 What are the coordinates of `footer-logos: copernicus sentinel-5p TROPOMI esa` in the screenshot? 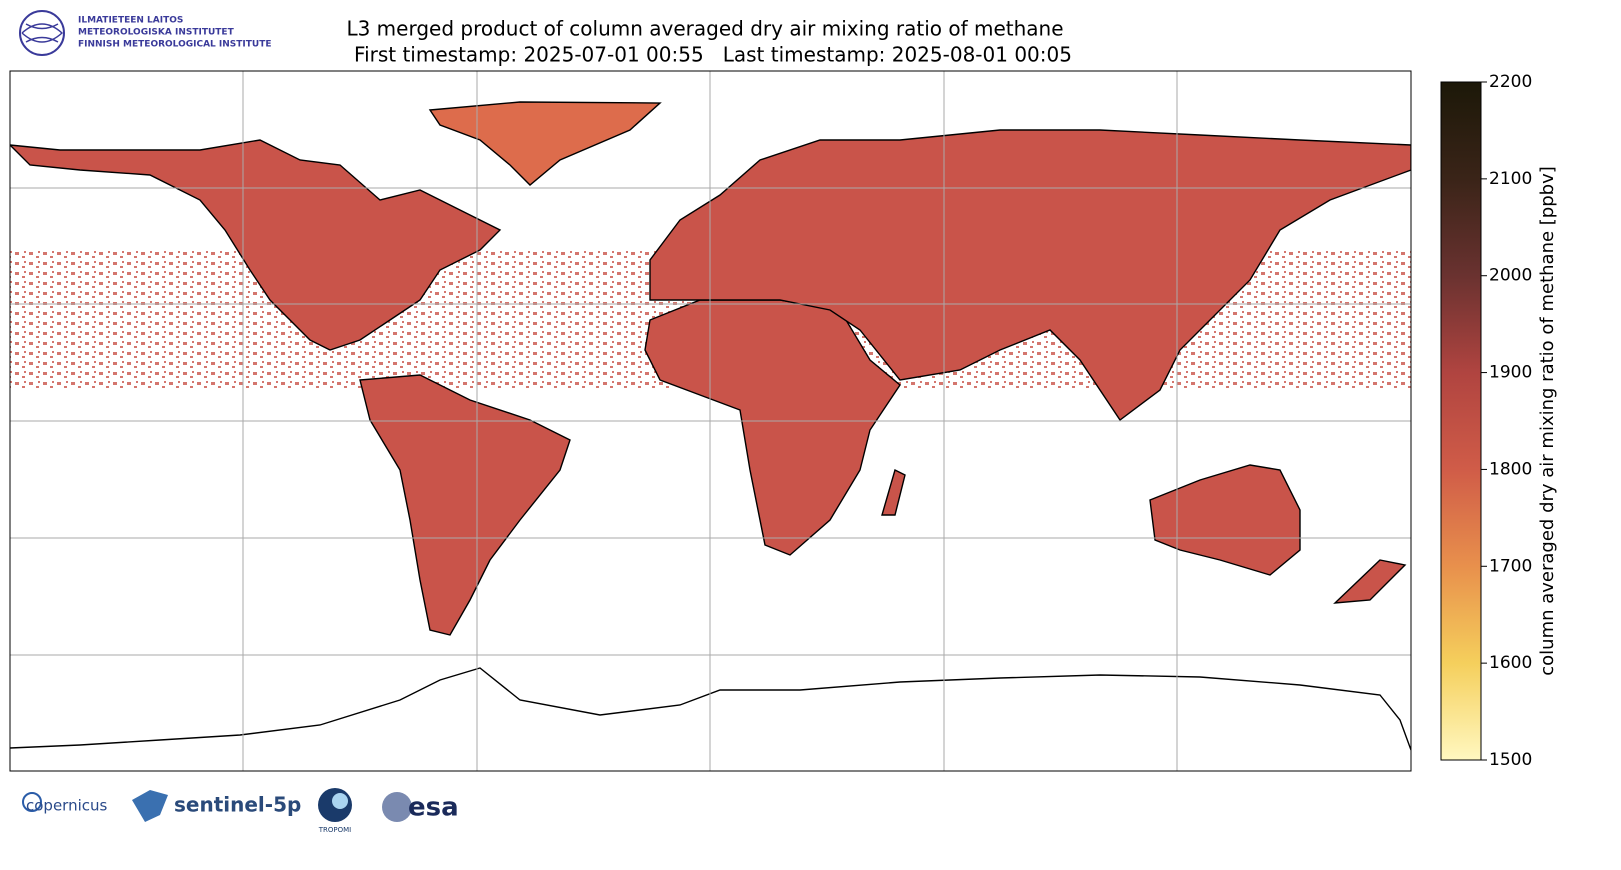 It's located at (240, 811).